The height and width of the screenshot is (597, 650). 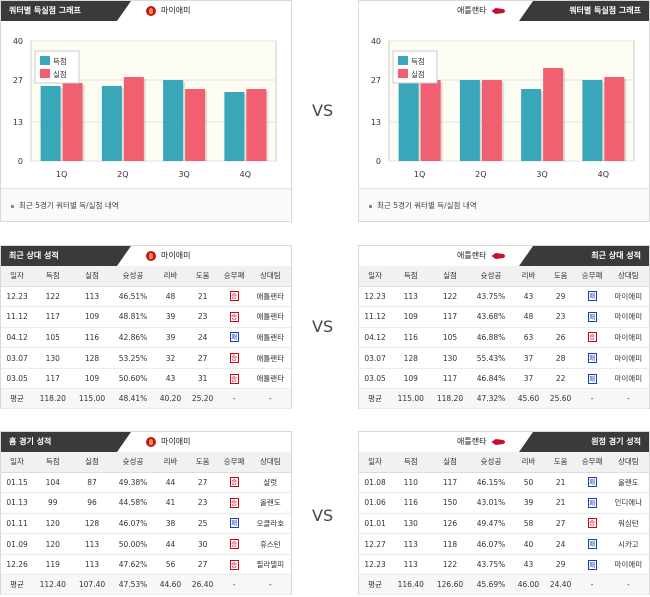 What do you see at coordinates (146, 297) in the screenshot?
I see `table-row: 12.23 122 113 46.51% 48 21 승 애틀랜타` at bounding box center [146, 297].